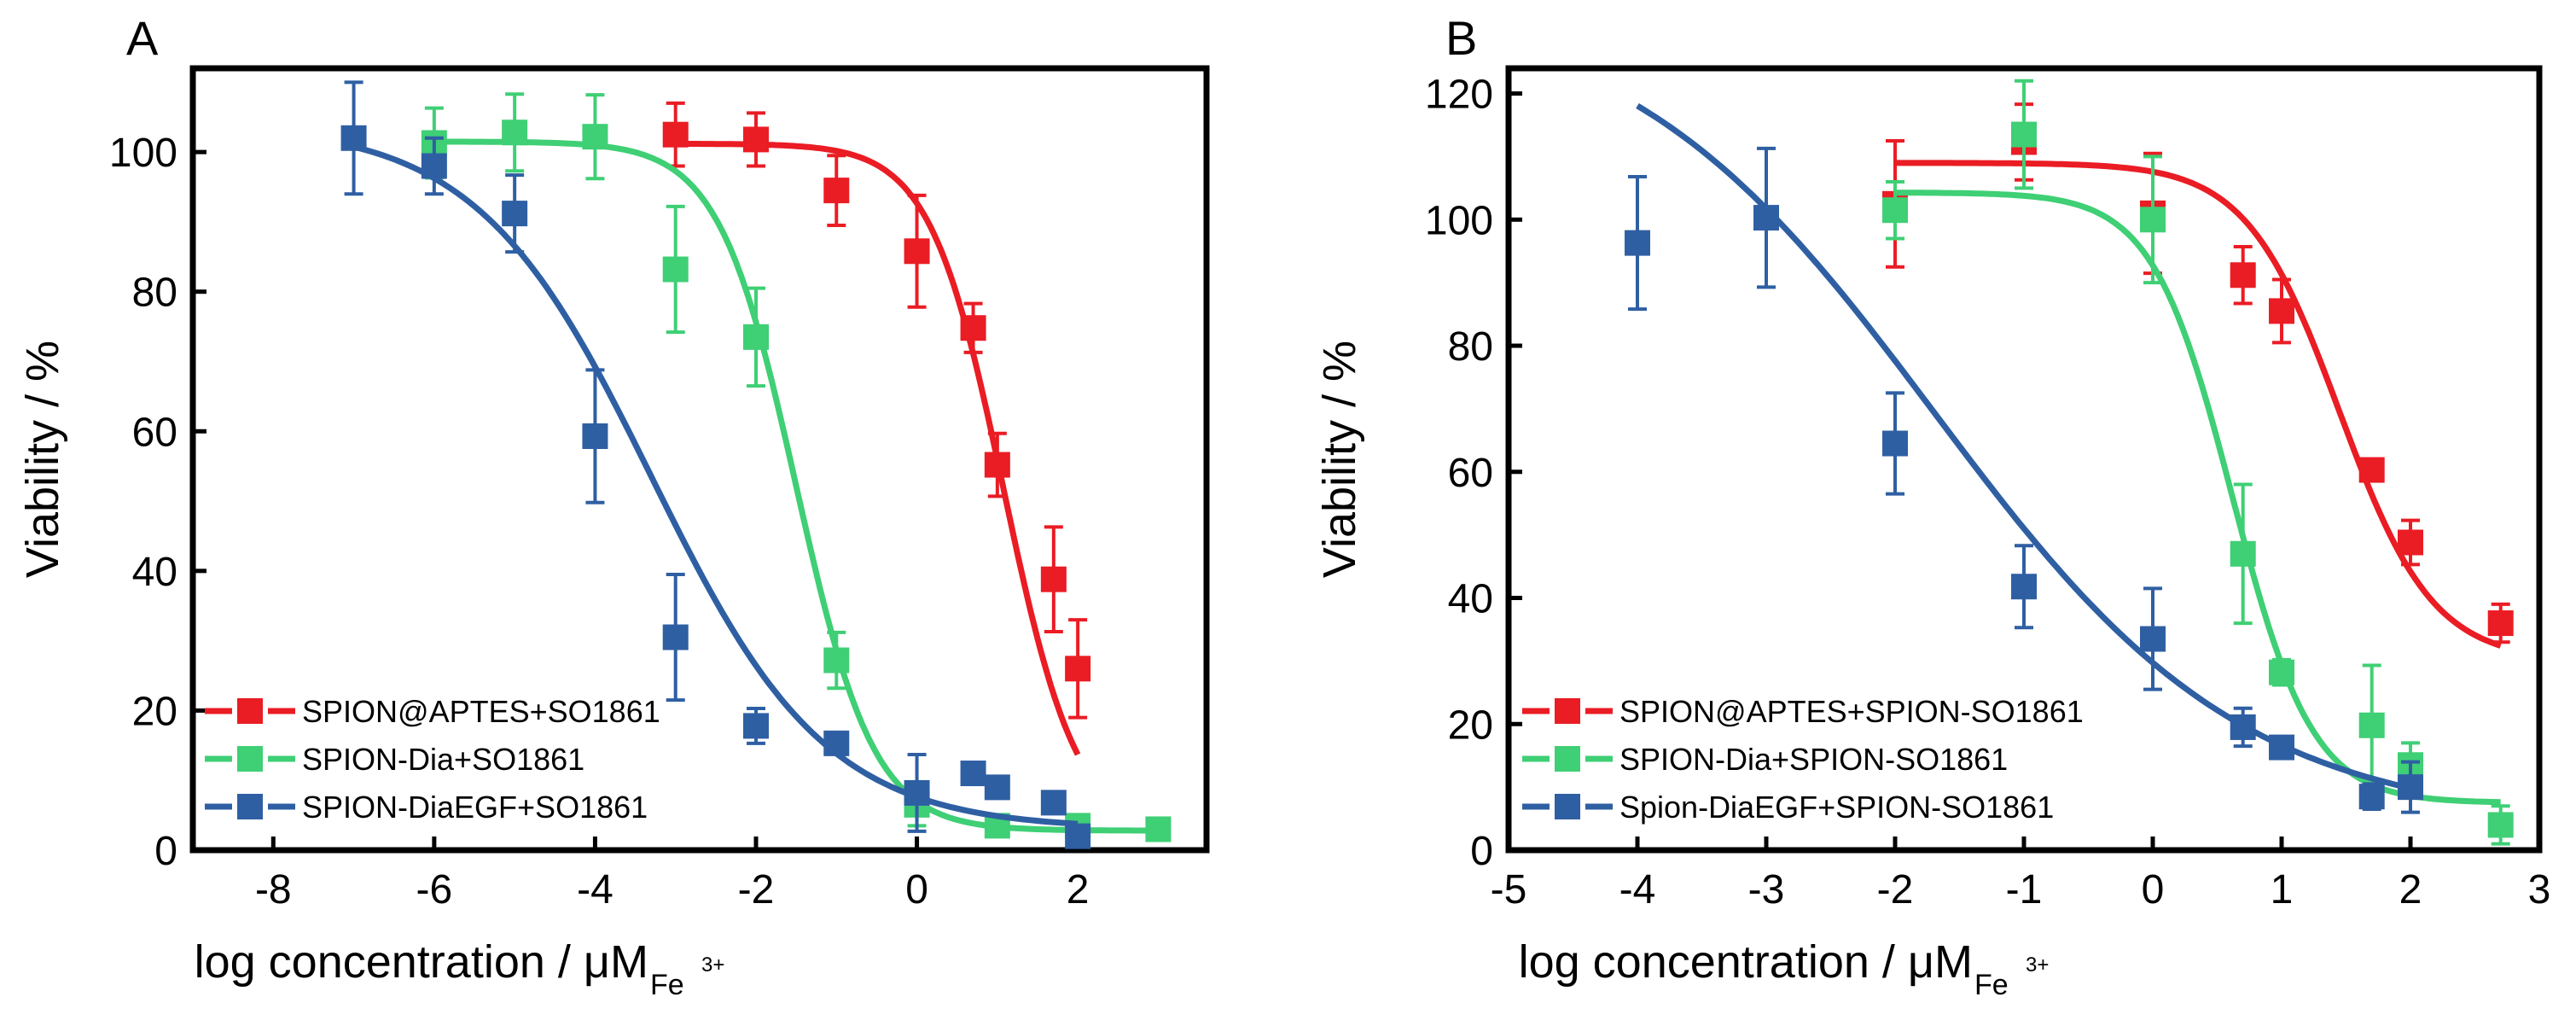 The width and height of the screenshot is (2576, 1026). I want to click on panel-a-y-tick-label: 60, so click(155, 432).